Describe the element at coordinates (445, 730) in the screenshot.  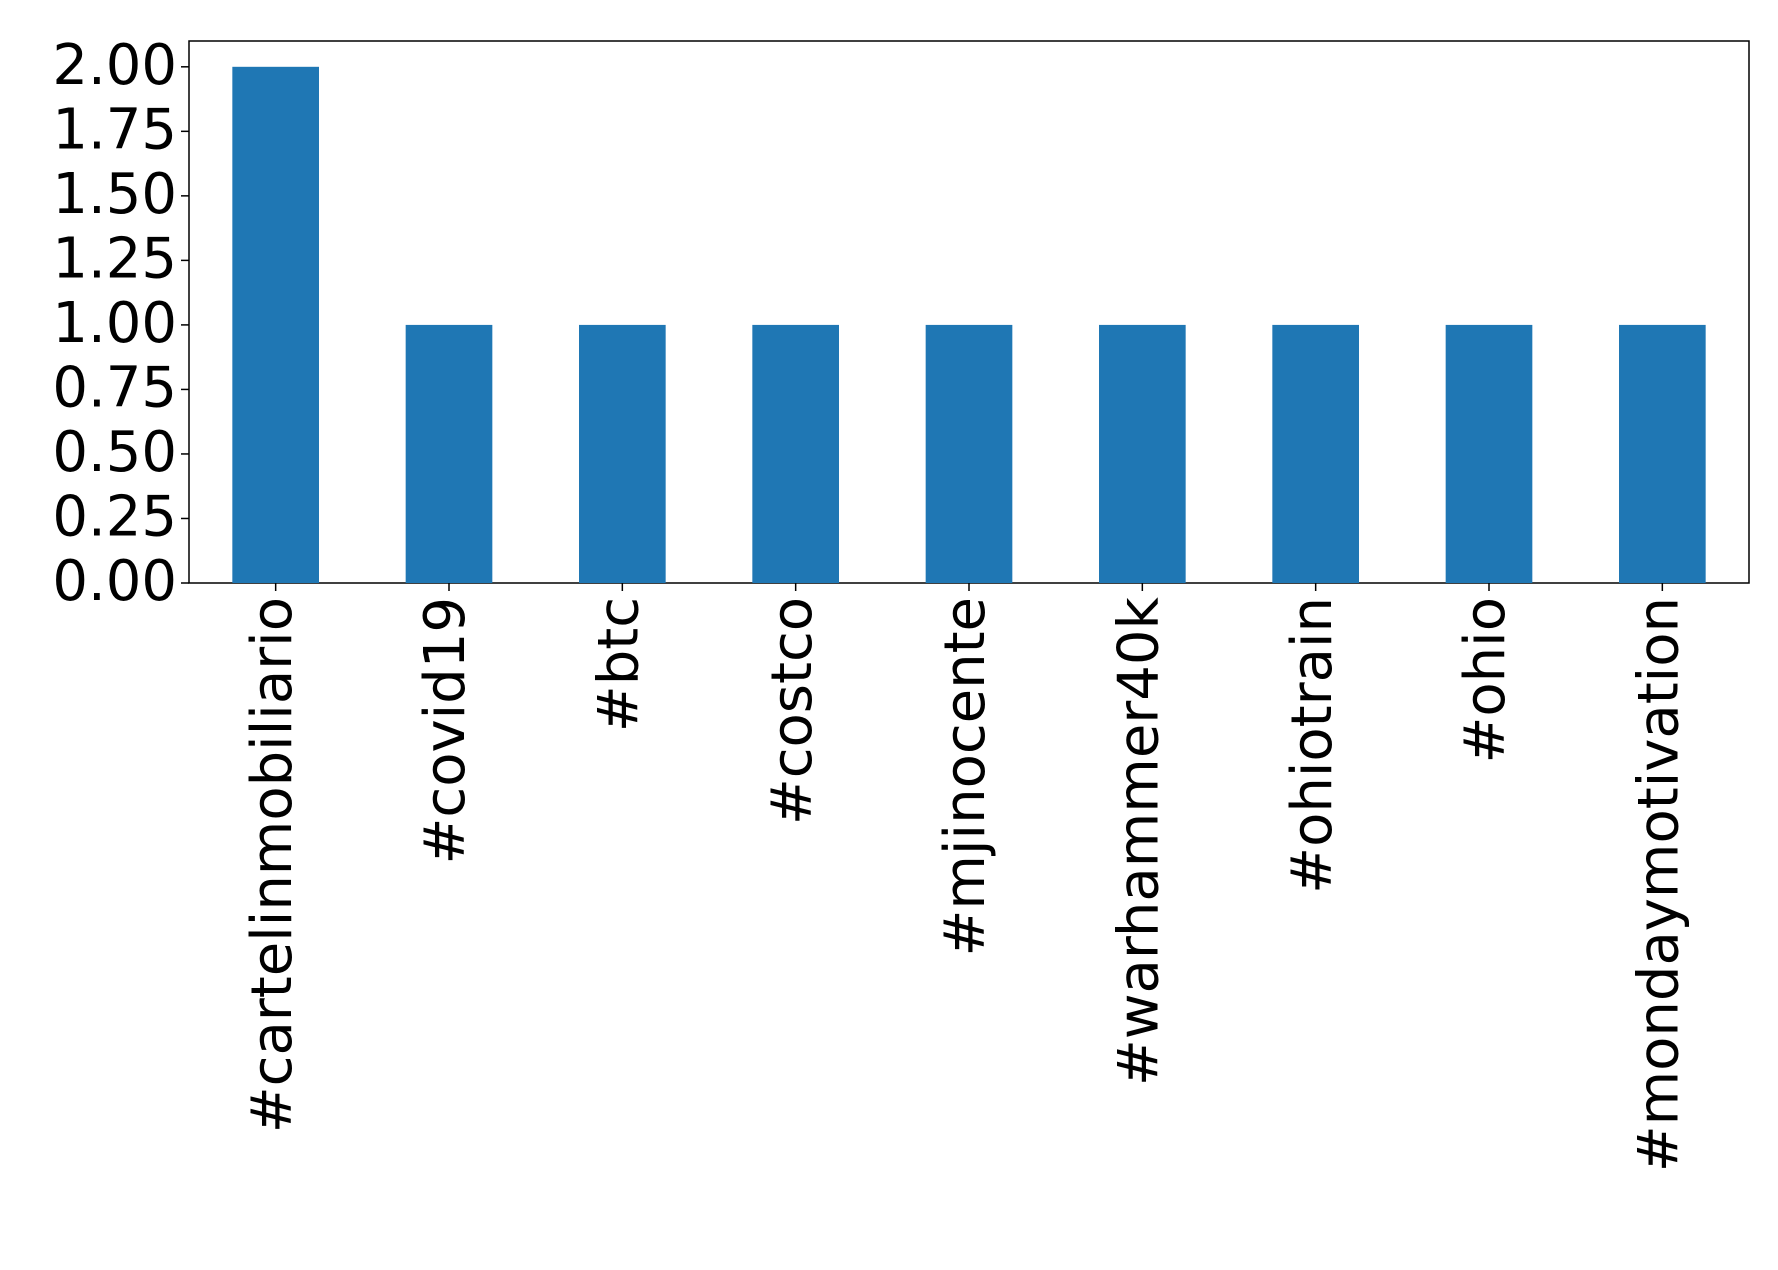
I see `x-tick-label: #covid19` at that location.